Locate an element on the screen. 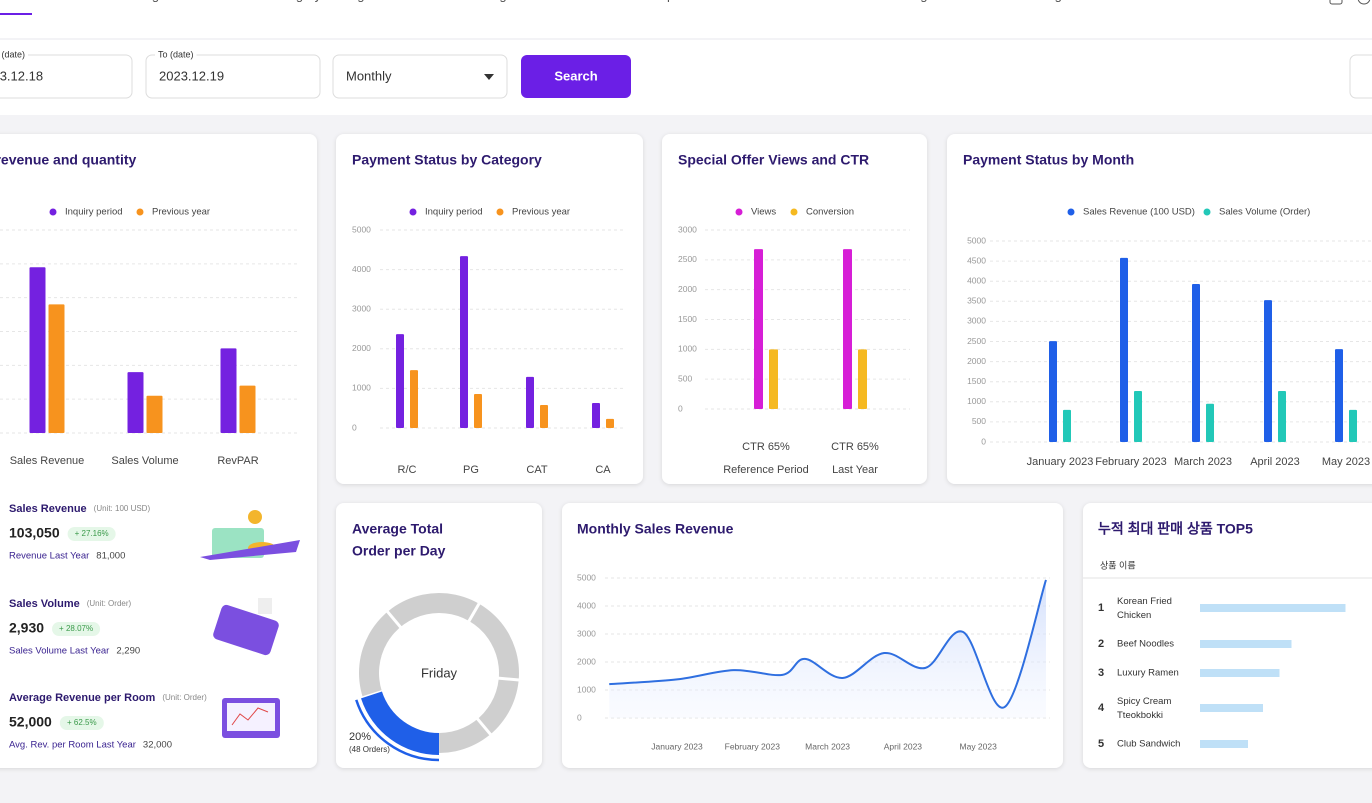  y-tick-label: 2500 is located at coordinates (687, 259).